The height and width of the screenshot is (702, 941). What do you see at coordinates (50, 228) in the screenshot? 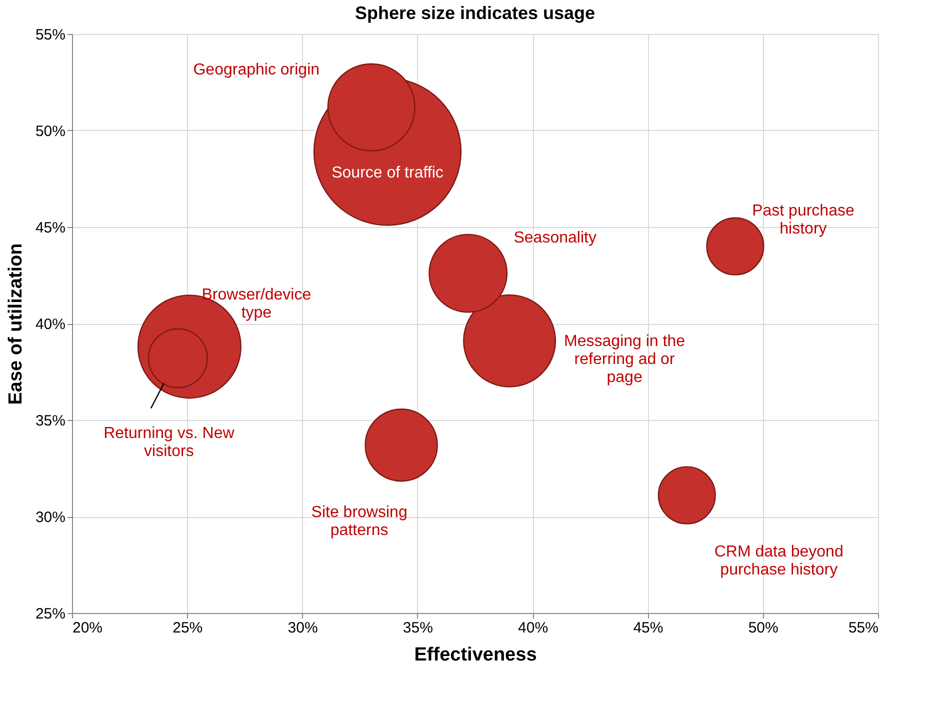
I see `y-tick-label: 45%` at bounding box center [50, 228].